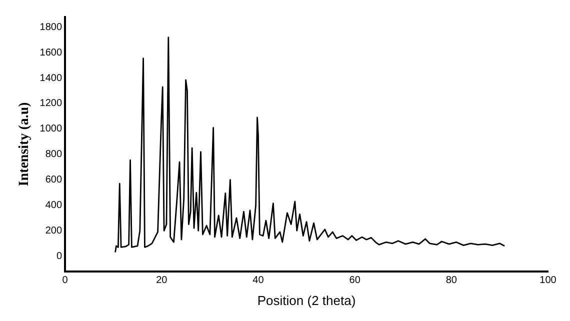 Image resolution: width=570 pixels, height=321 pixels. Describe the element at coordinates (51, 27) in the screenshot. I see `y-tick-label: 1800` at that location.